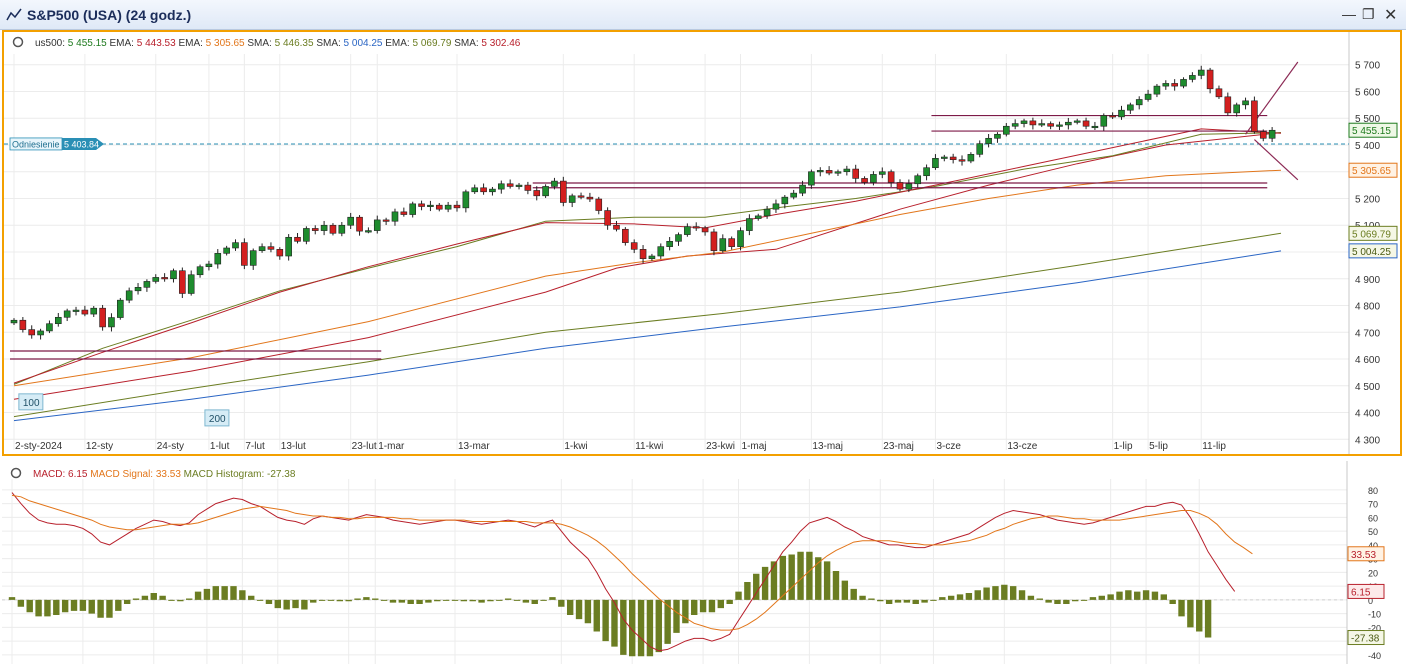 The width and height of the screenshot is (1406, 664). What do you see at coordinates (1366, 591) in the screenshot?
I see `macd-value-tag` at bounding box center [1366, 591].